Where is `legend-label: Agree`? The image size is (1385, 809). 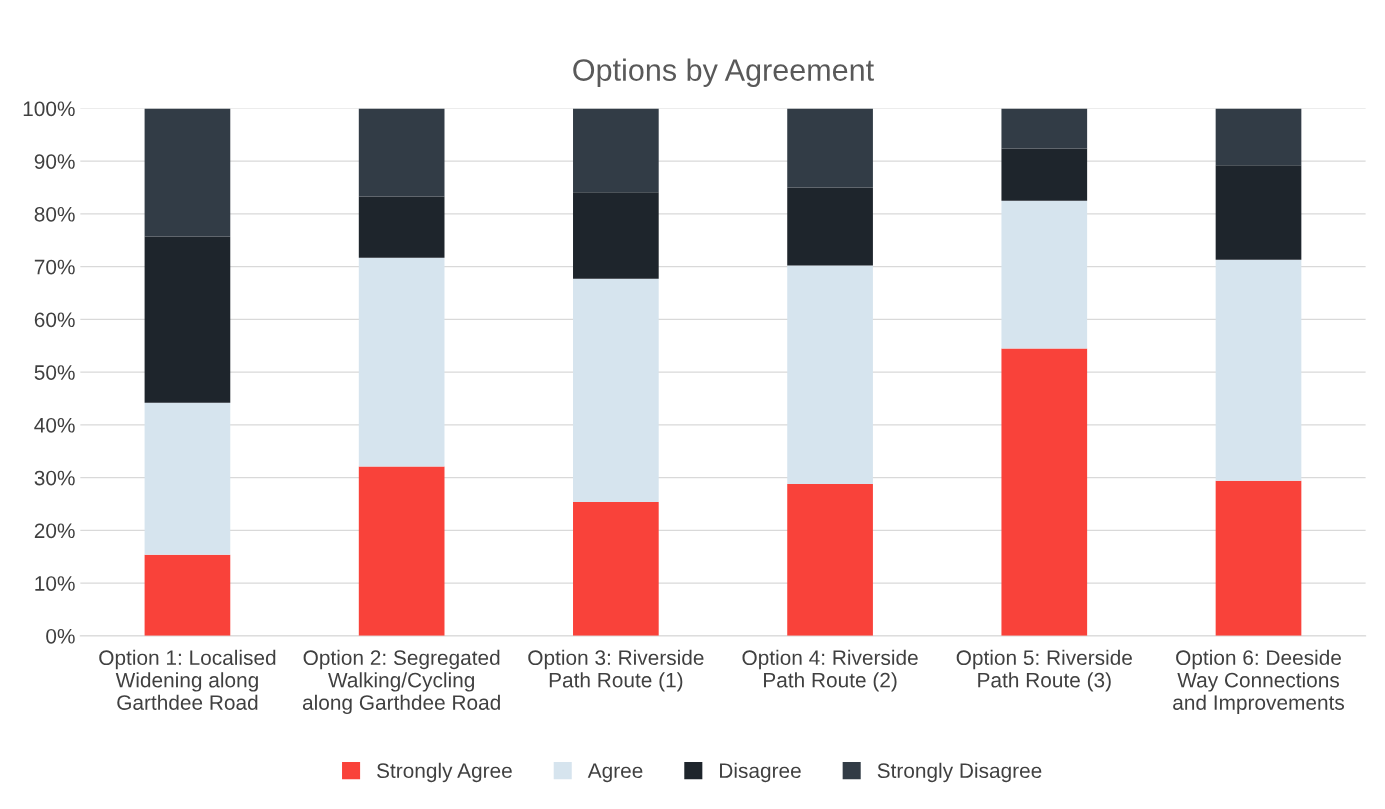
legend-label: Agree is located at coordinates (615, 773).